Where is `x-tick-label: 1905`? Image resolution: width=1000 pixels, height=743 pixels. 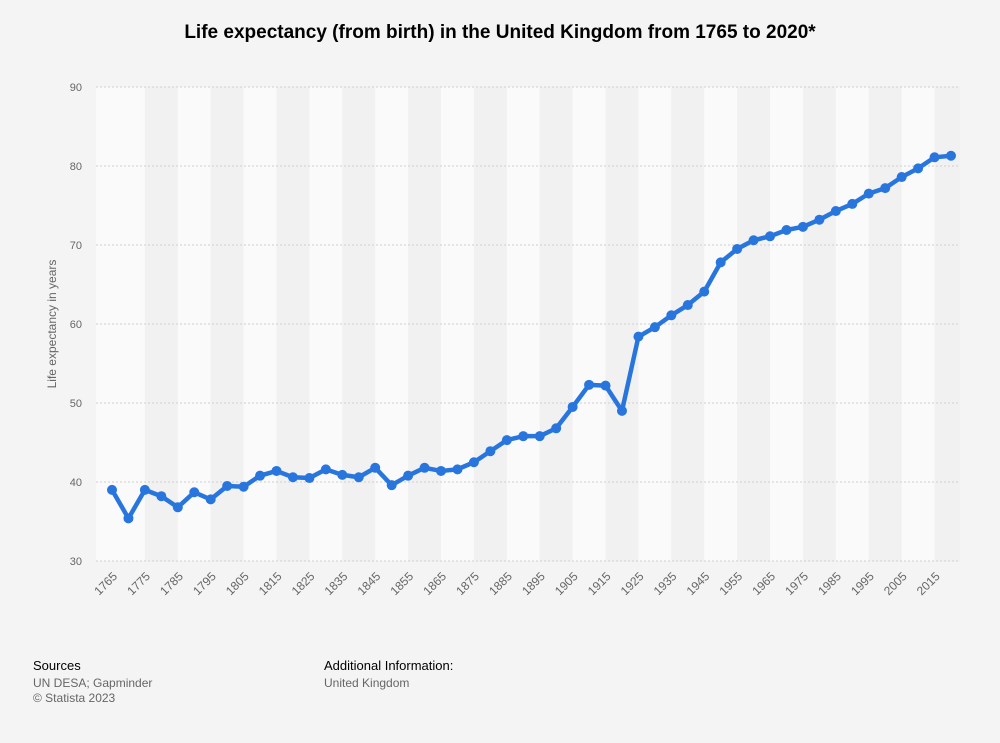
x-tick-label: 1905 is located at coordinates (566, 583).